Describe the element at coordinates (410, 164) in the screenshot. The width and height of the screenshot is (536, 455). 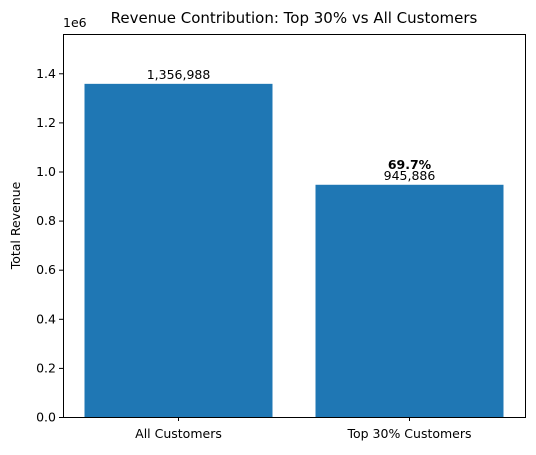
I see `percent-share-label: 69.7%` at that location.